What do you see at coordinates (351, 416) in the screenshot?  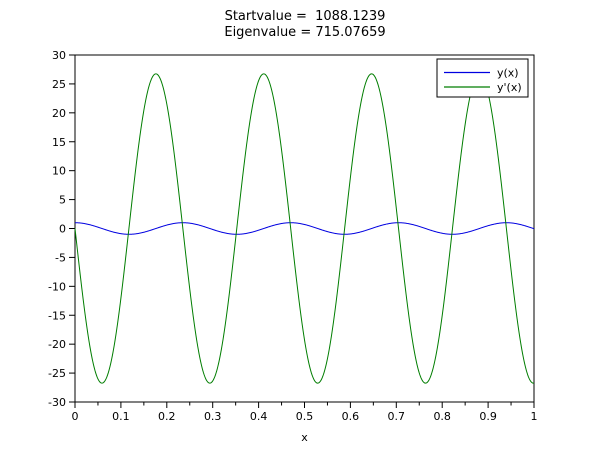 I see `x-axis-tick-label: 0.6` at bounding box center [351, 416].